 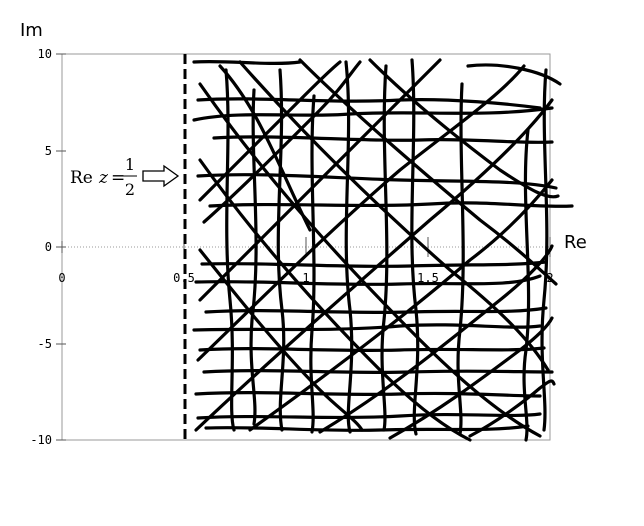 What do you see at coordinates (61, 247) in the screenshot?
I see `y-ticks` at bounding box center [61, 247].